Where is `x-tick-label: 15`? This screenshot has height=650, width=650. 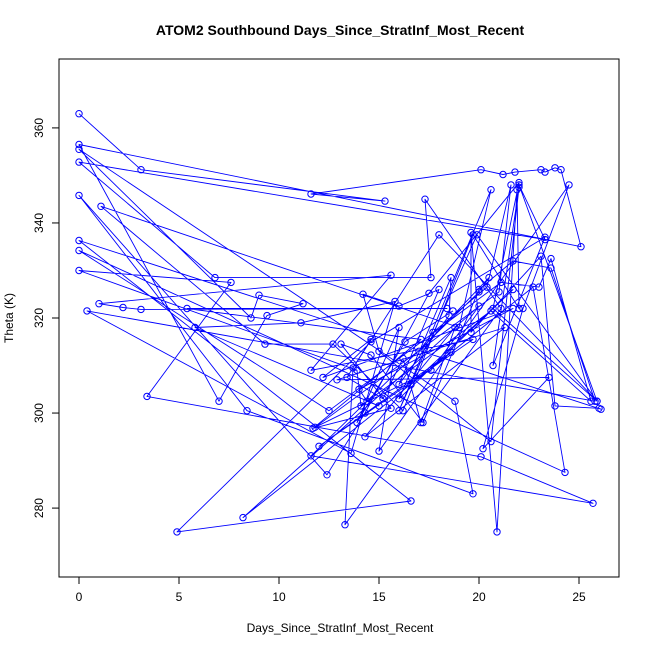 x-tick-label: 15 is located at coordinates (379, 597).